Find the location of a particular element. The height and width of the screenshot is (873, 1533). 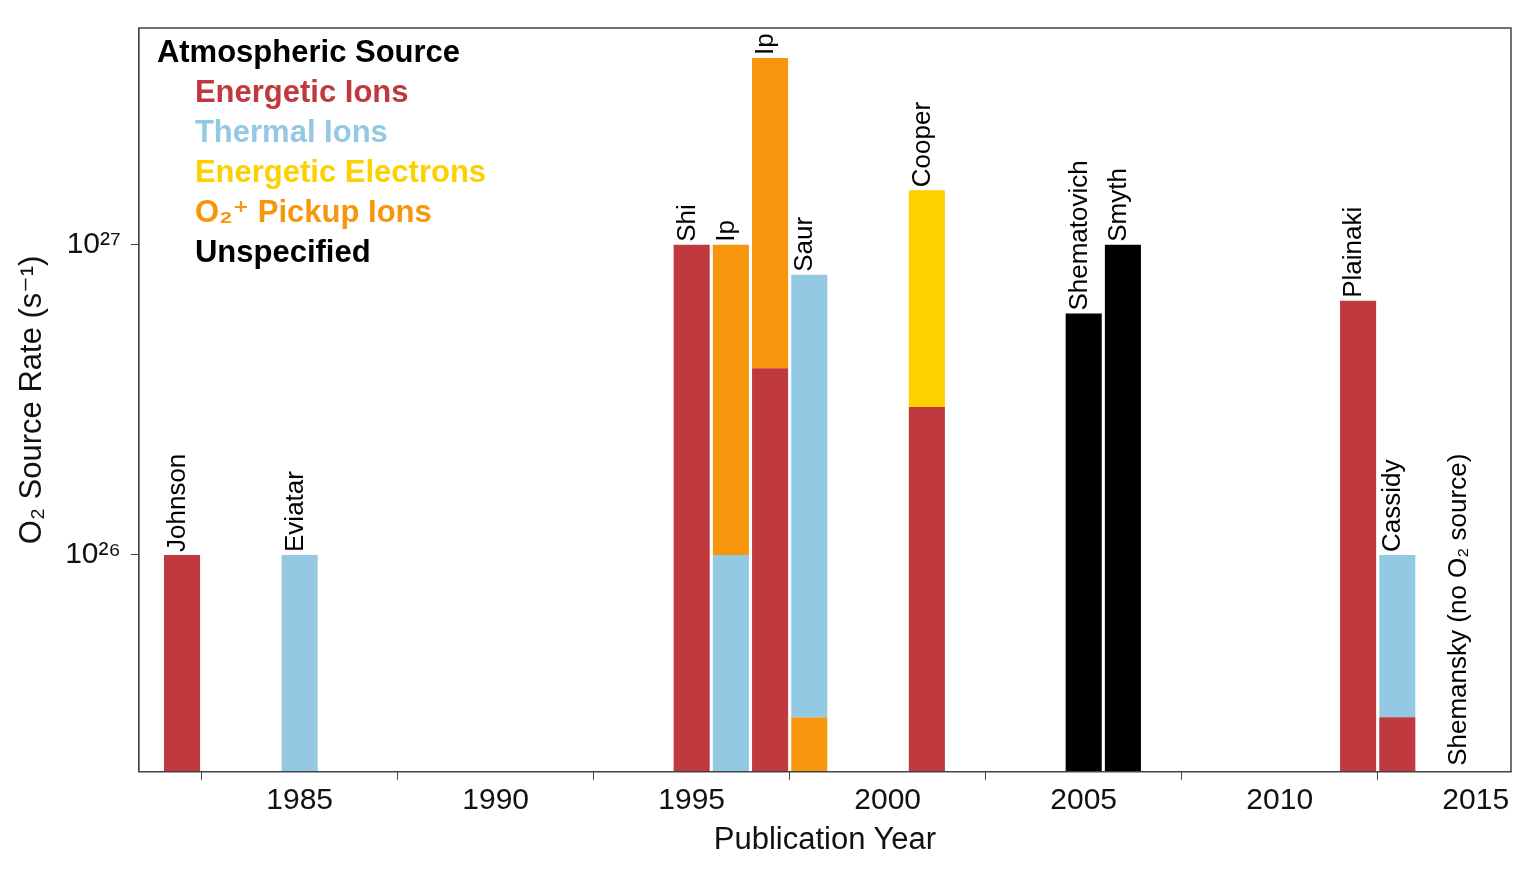

text: O₂⁺ Pickup Ions is located at coordinates (313, 212).